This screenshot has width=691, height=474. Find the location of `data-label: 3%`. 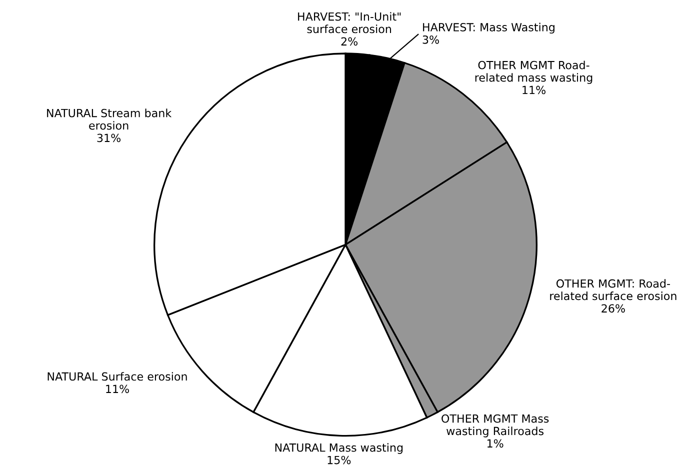

data-label: 3% is located at coordinates (430, 39).